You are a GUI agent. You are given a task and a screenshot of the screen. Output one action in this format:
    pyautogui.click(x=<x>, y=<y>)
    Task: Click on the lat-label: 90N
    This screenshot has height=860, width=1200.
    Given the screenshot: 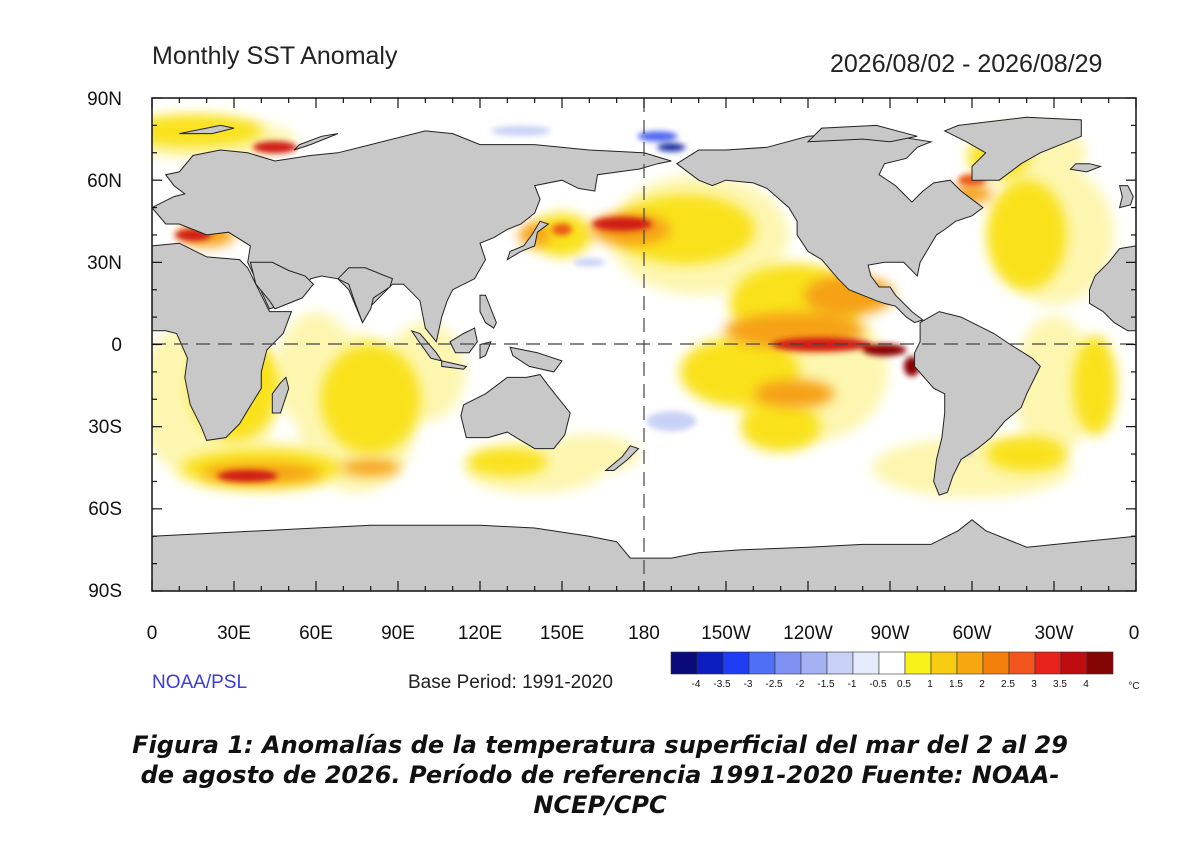 What is the action you would take?
    pyautogui.click(x=104, y=99)
    